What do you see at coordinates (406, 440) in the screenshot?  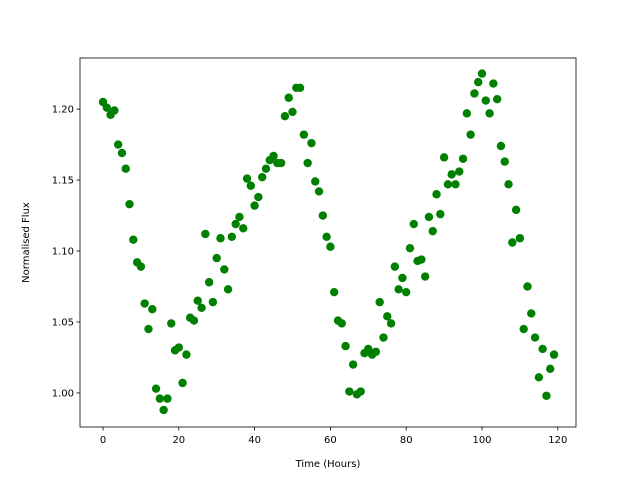 I see `x-tick-label: 80` at bounding box center [406, 440].